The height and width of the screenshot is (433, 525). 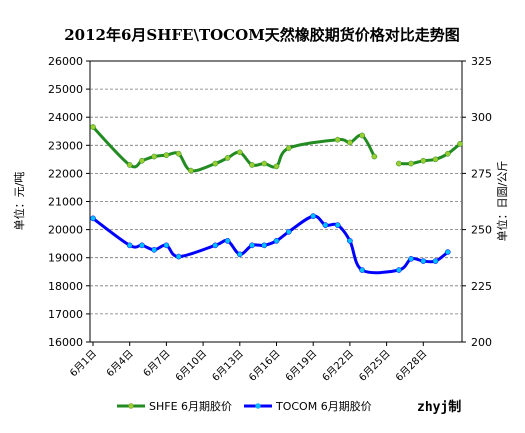 I want to click on x-tick-label: 6月16日, so click(x=264, y=366).